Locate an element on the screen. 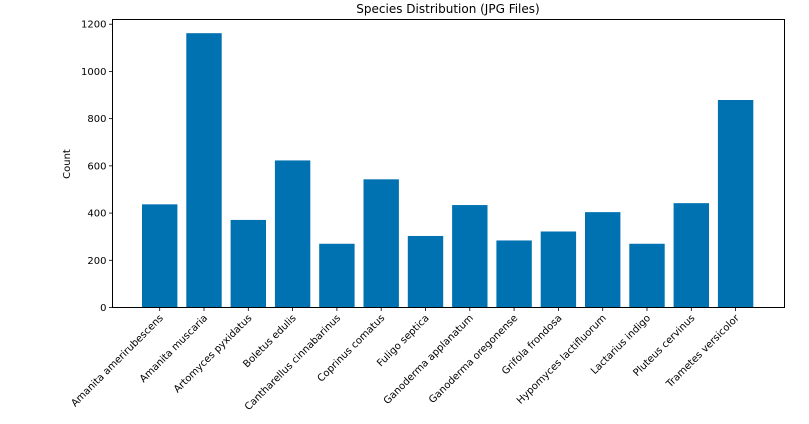  x-tick-label: Hypomyces lactifluorum is located at coordinates (562, 360).